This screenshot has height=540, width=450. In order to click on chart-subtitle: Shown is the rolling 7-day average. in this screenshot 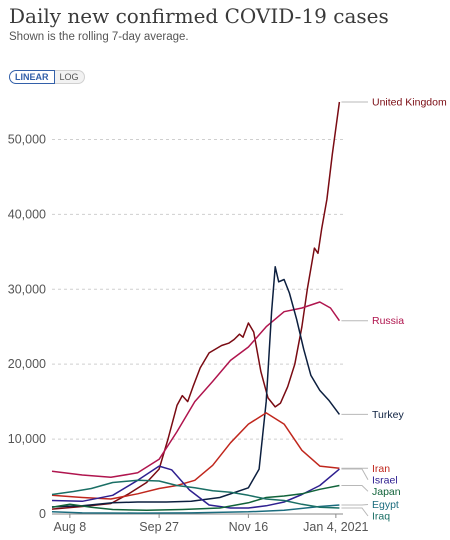, I will do `click(99, 37)`.